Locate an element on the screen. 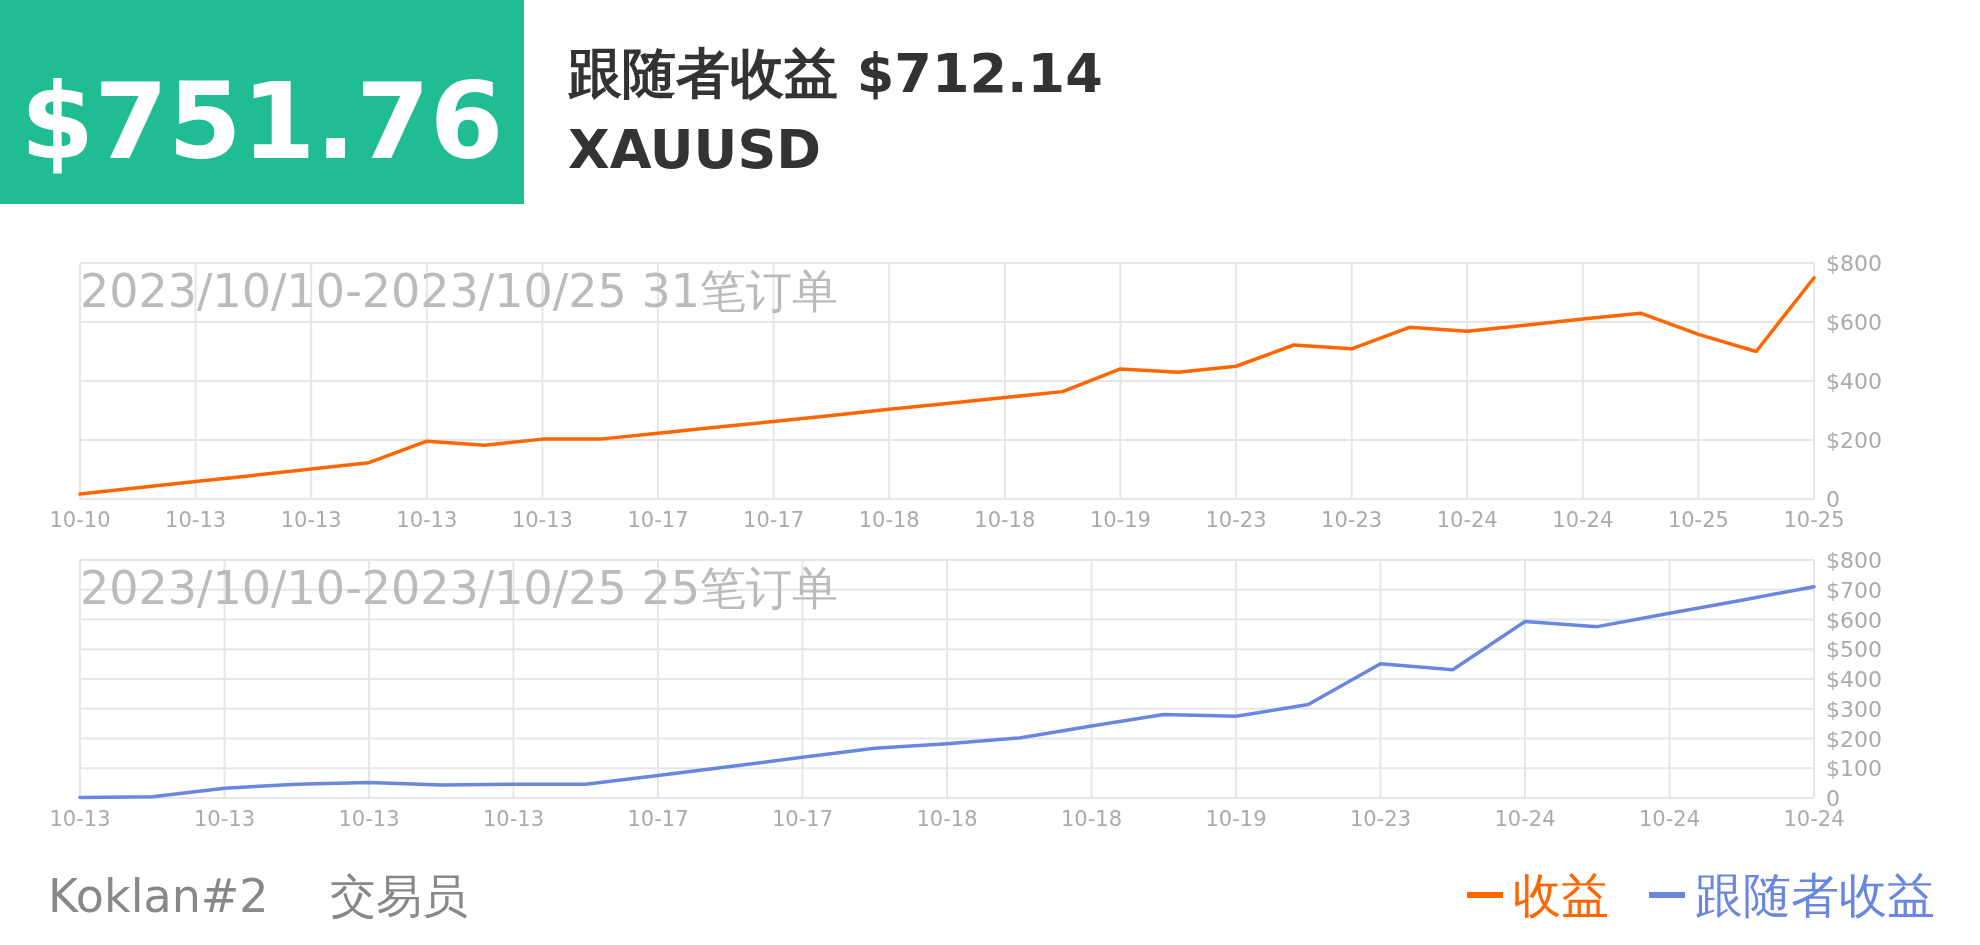 Image resolution: width=1980 pixels, height=945 pixels. x-tick-label: 10-25 is located at coordinates (1698, 520).